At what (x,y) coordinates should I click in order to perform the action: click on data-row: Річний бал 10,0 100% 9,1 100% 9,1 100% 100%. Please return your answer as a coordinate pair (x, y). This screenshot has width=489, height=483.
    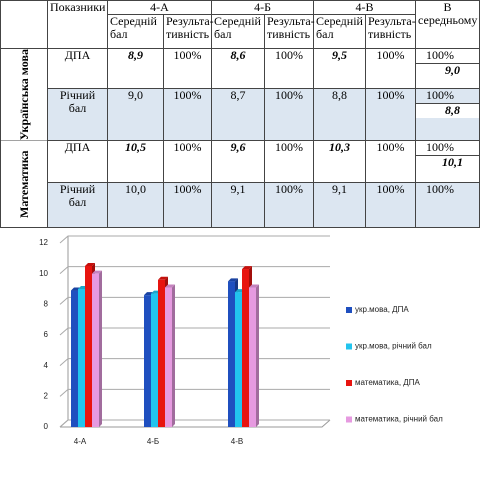
    Looking at the image, I should click on (240, 205).